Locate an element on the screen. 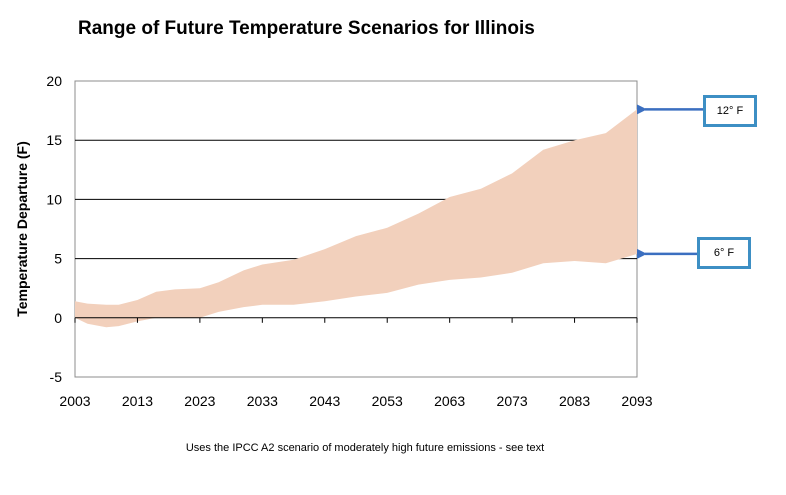 The image size is (786, 495). x-tick-label-2003: 2003 is located at coordinates (74, 401).